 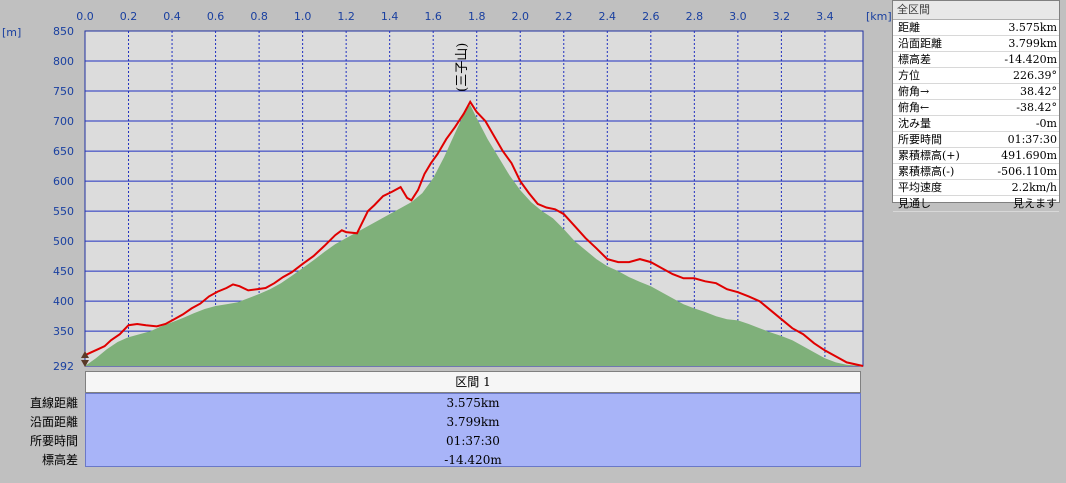 What do you see at coordinates (59, 460) in the screenshot?
I see `section-row-label: 標高差` at bounding box center [59, 460].